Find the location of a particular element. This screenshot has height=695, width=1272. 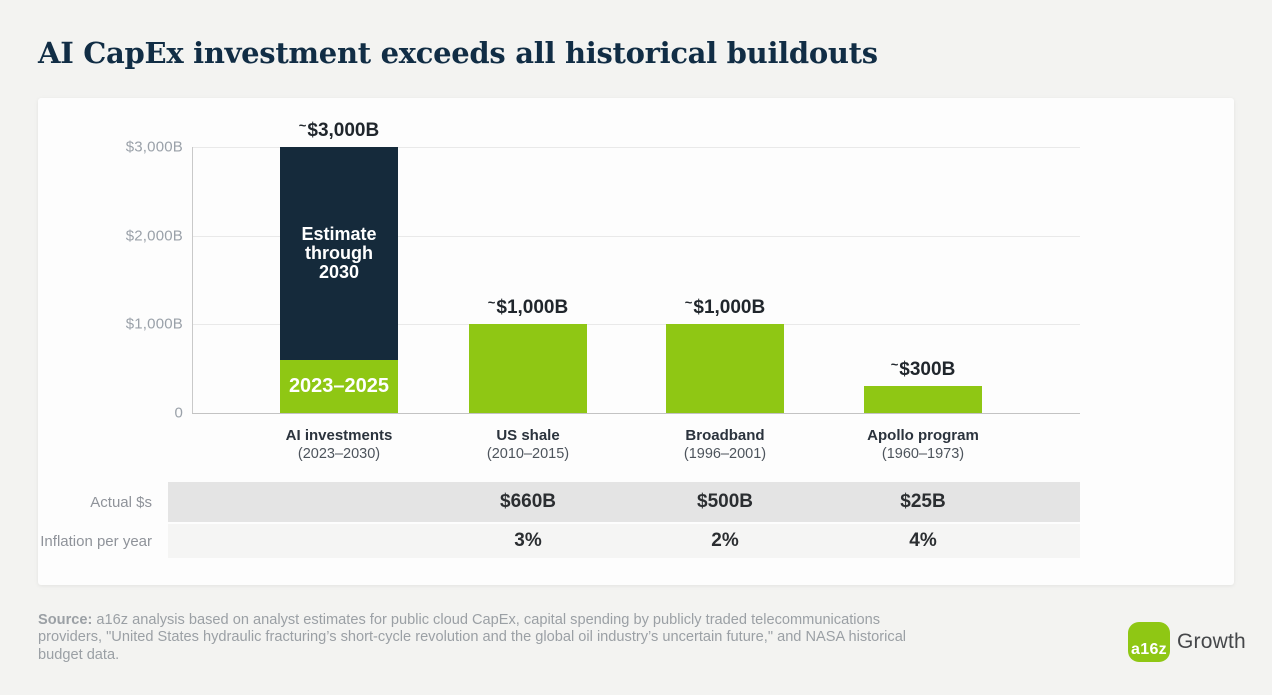

category-us-shale: US shale (2010–2015) is located at coordinates (528, 445).